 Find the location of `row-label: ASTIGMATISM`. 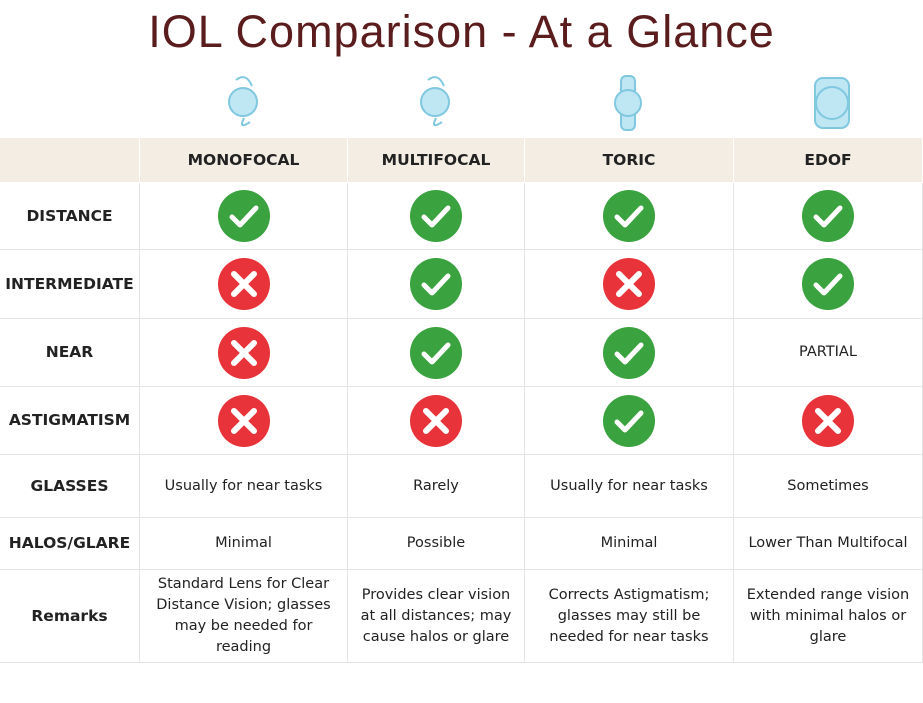

row-label: ASTIGMATISM is located at coordinates (70, 421).